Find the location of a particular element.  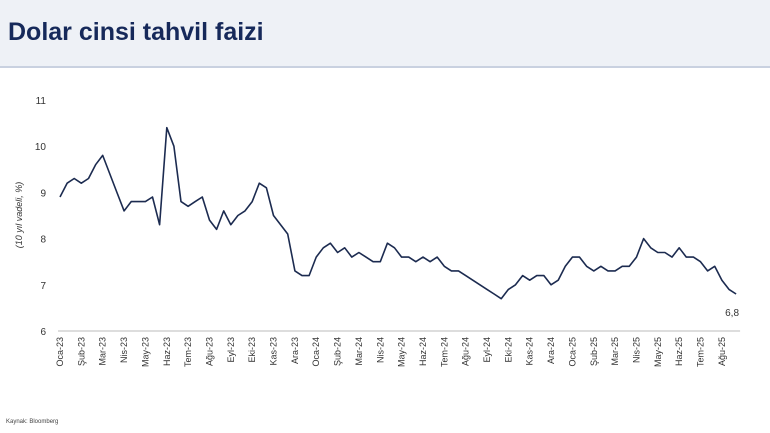

x-tick-label: Haz-25 is located at coordinates (679, 351).